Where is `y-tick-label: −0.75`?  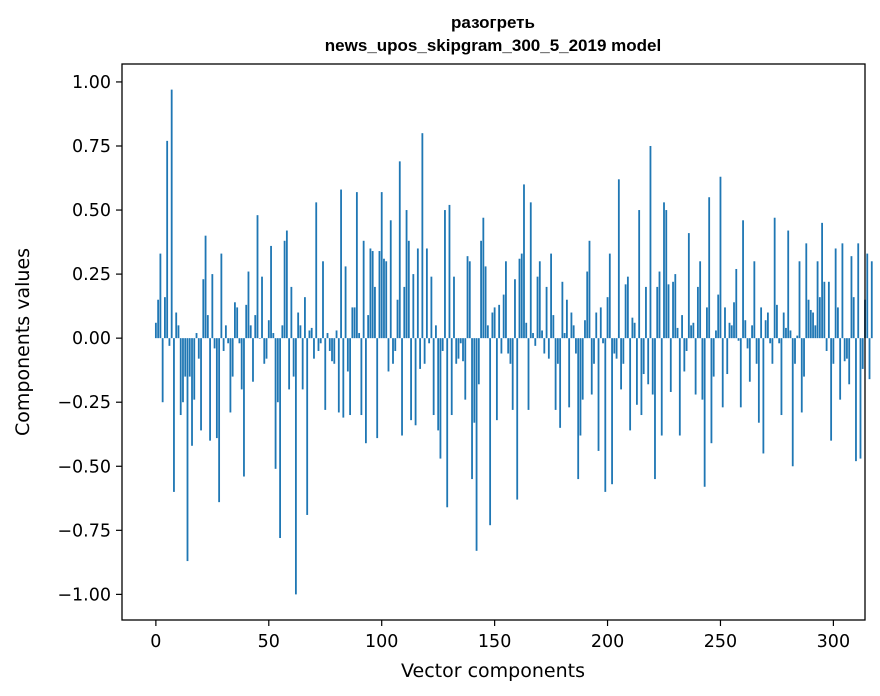
y-tick-label: −0.75 is located at coordinates (84, 531).